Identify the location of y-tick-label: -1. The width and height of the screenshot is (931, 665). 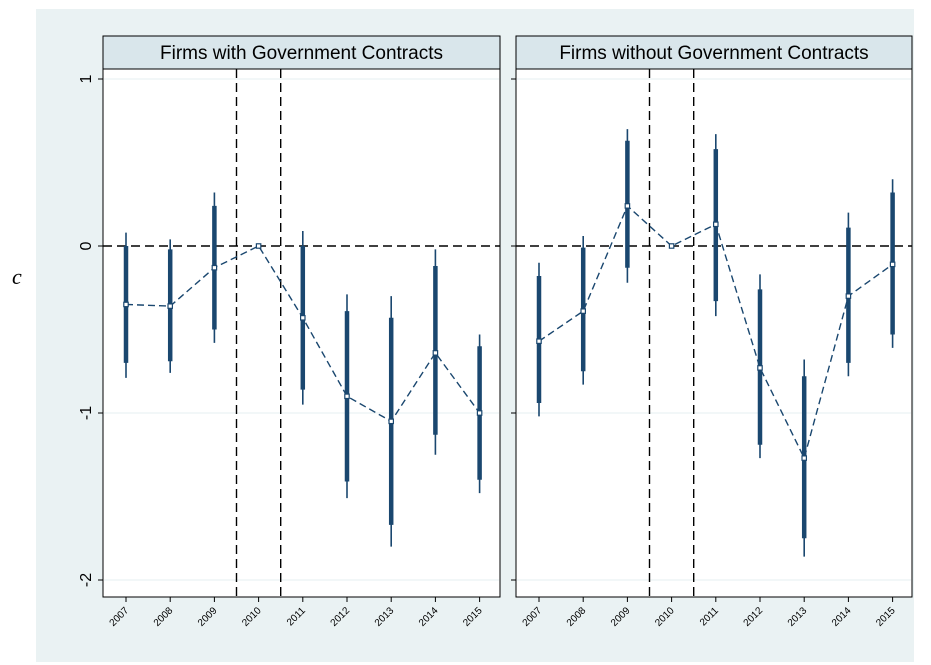
(86, 413).